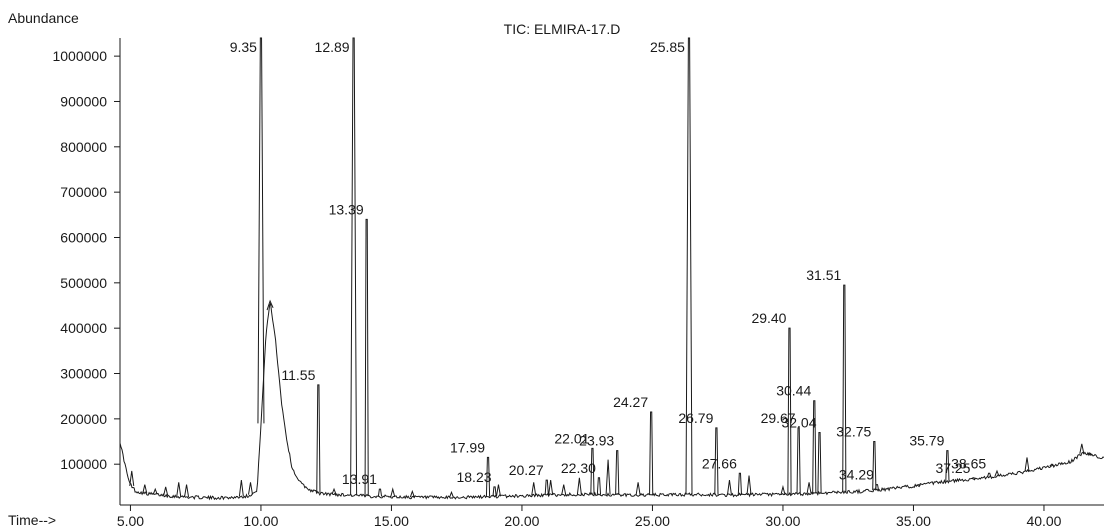  I want to click on peak-label: 22.01, so click(571, 438).